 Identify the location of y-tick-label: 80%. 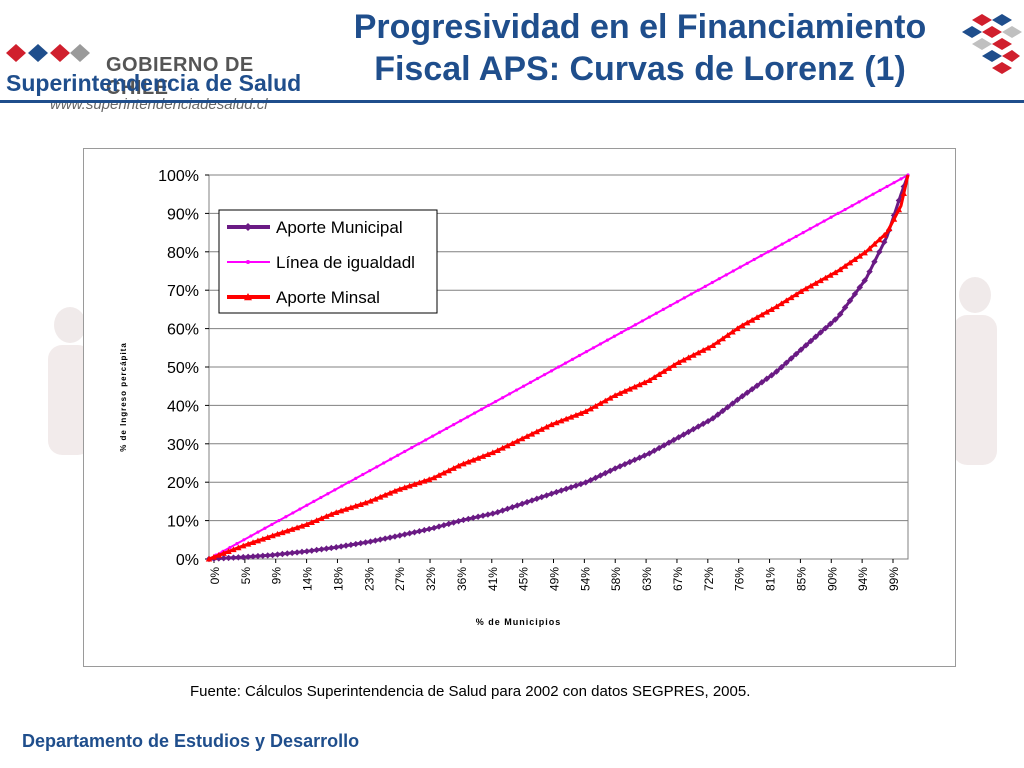
(183, 253).